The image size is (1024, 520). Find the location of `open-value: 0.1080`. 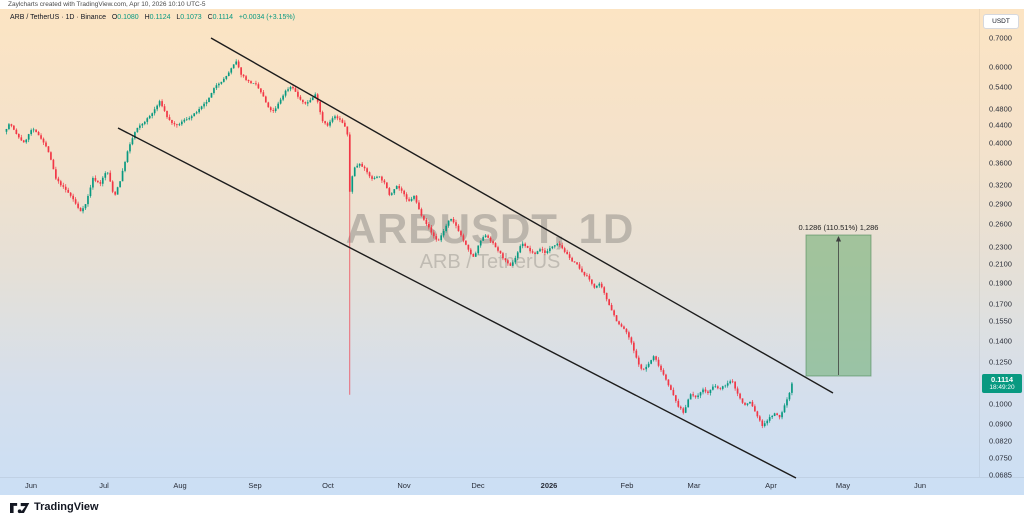

open-value: 0.1080 is located at coordinates (128, 17).